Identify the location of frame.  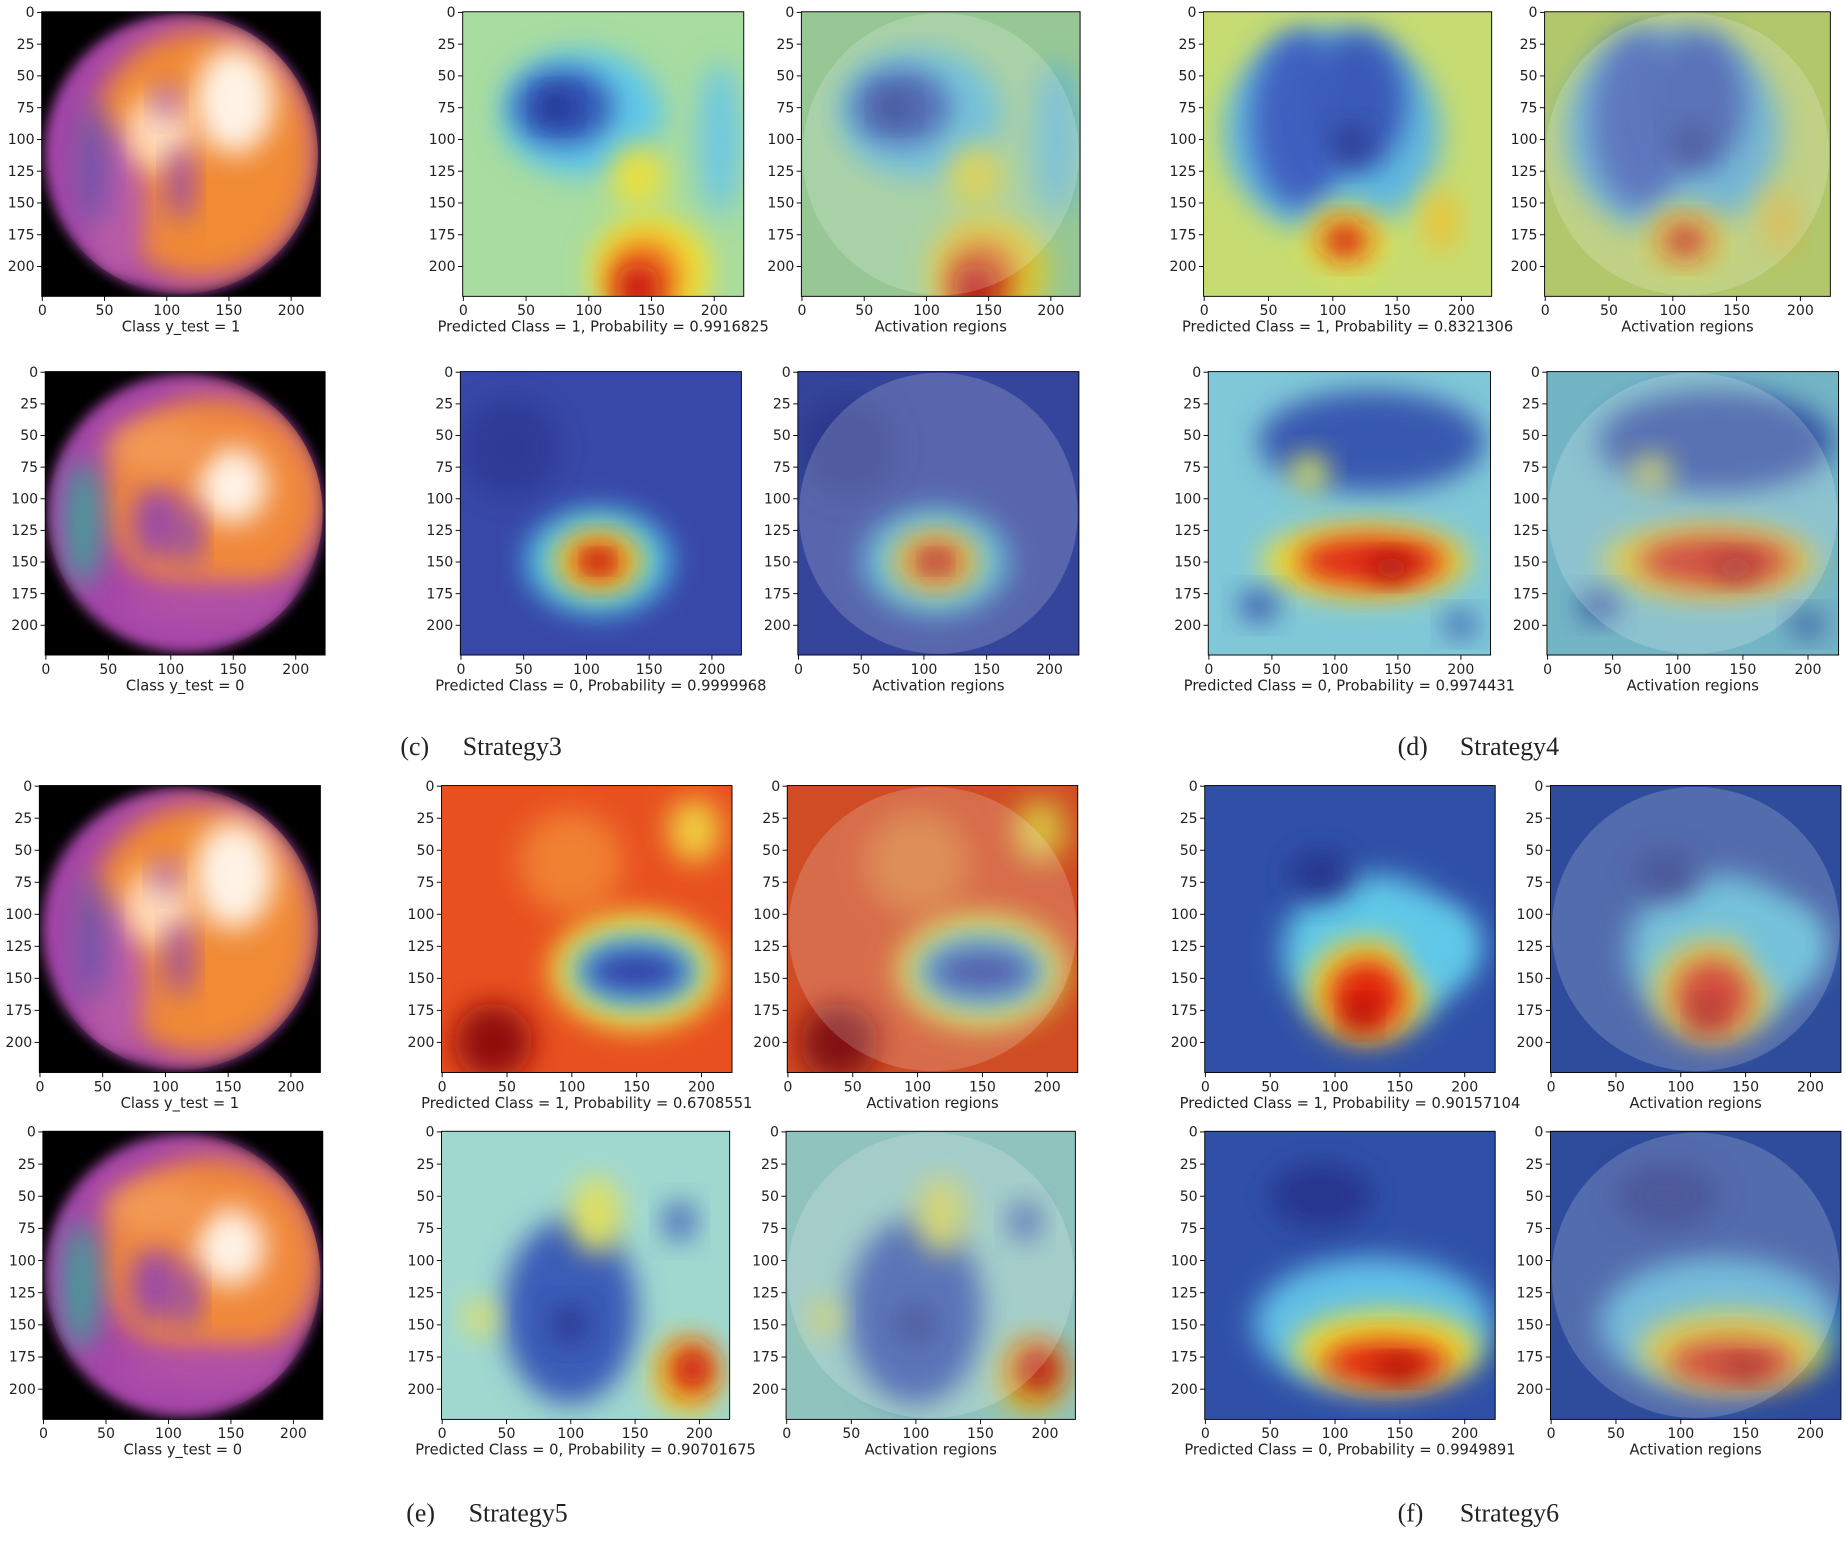
(938, 513).